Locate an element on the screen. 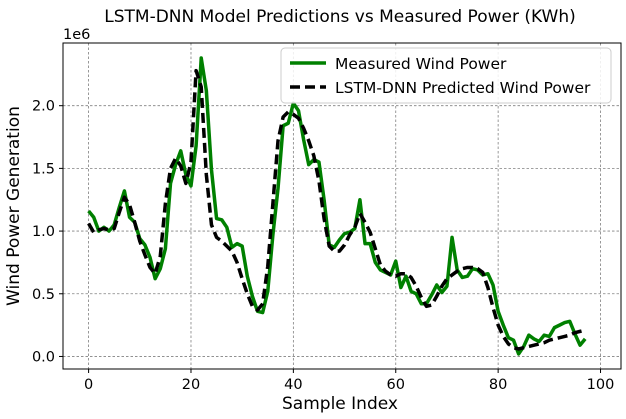 The height and width of the screenshot is (419, 626). x-tick-label: 80 is located at coordinates (498, 385).